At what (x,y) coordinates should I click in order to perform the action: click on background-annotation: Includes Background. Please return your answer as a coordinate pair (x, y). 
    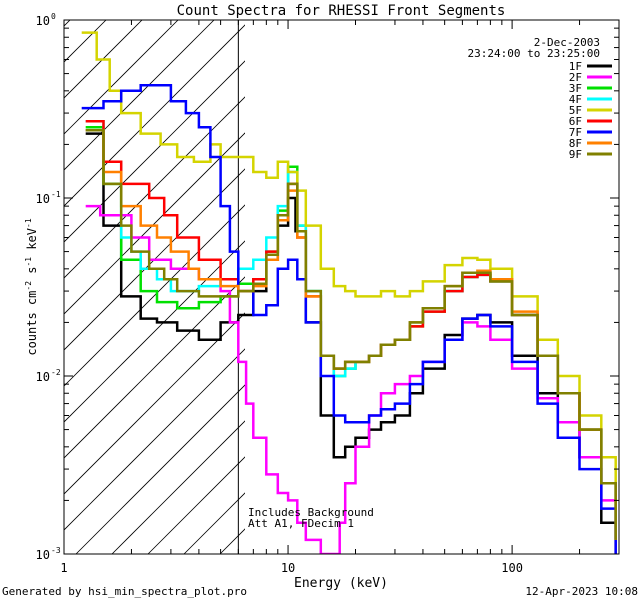
    Looking at the image, I should click on (311, 512).